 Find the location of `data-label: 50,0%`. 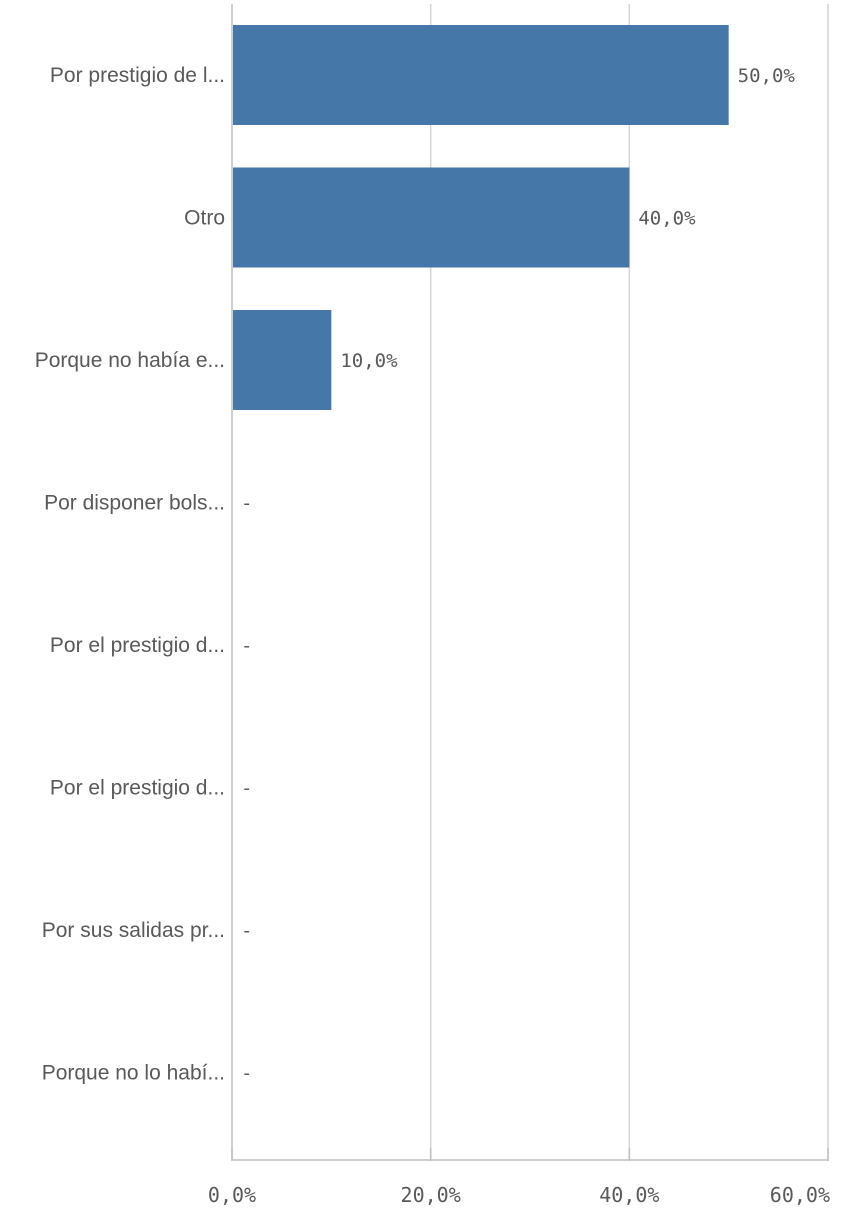

data-label: 50,0% is located at coordinates (767, 76).